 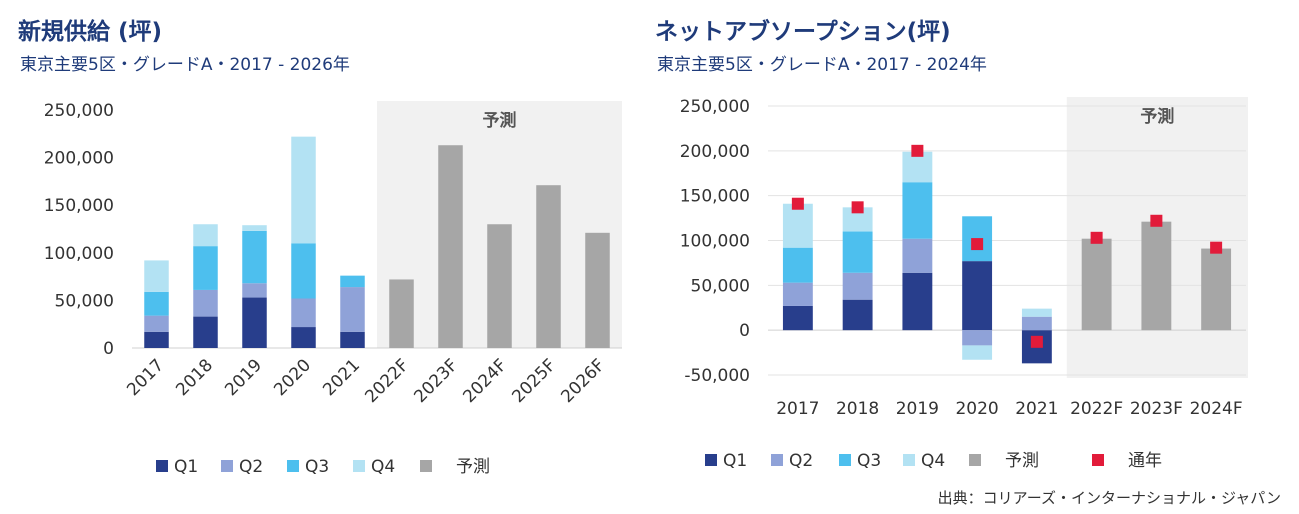 What do you see at coordinates (797, 225) in the screenshot?
I see `bar-Q4-2017` at bounding box center [797, 225].